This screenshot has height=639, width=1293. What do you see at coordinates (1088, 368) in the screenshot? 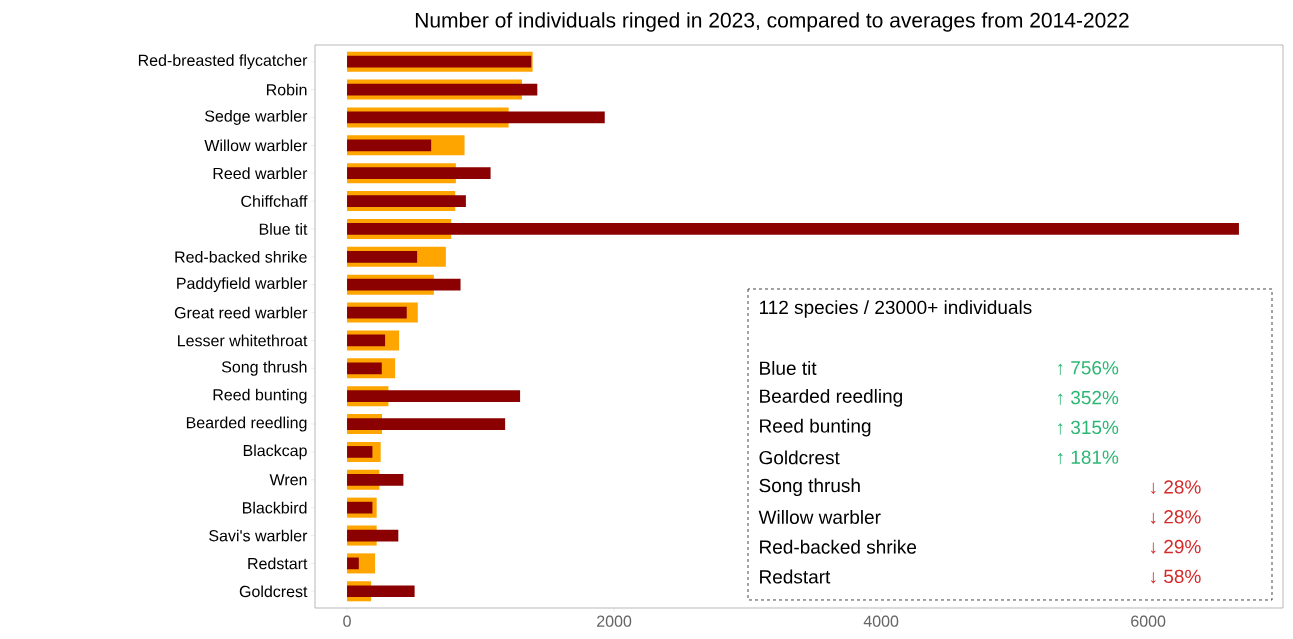
I see `annotation: ↑ 756%` at bounding box center [1088, 368].